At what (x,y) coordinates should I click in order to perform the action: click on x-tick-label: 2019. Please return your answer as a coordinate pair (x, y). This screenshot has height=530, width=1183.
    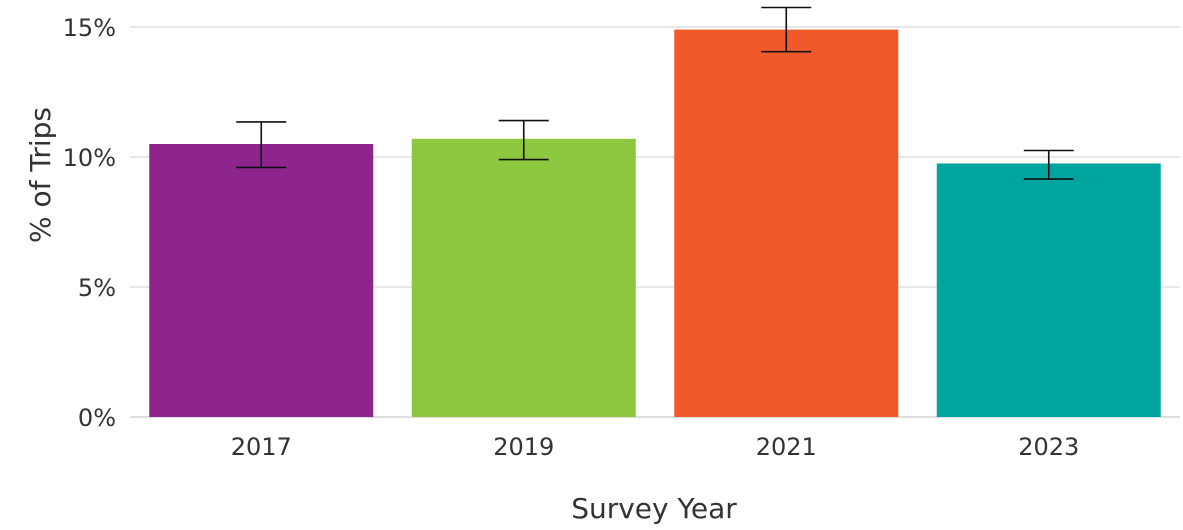
    Looking at the image, I should click on (523, 447).